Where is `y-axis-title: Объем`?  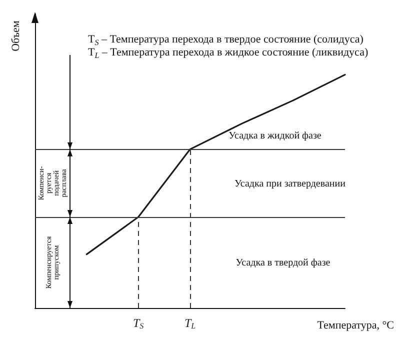 y-axis-title: Объем is located at coordinates (16, 36).